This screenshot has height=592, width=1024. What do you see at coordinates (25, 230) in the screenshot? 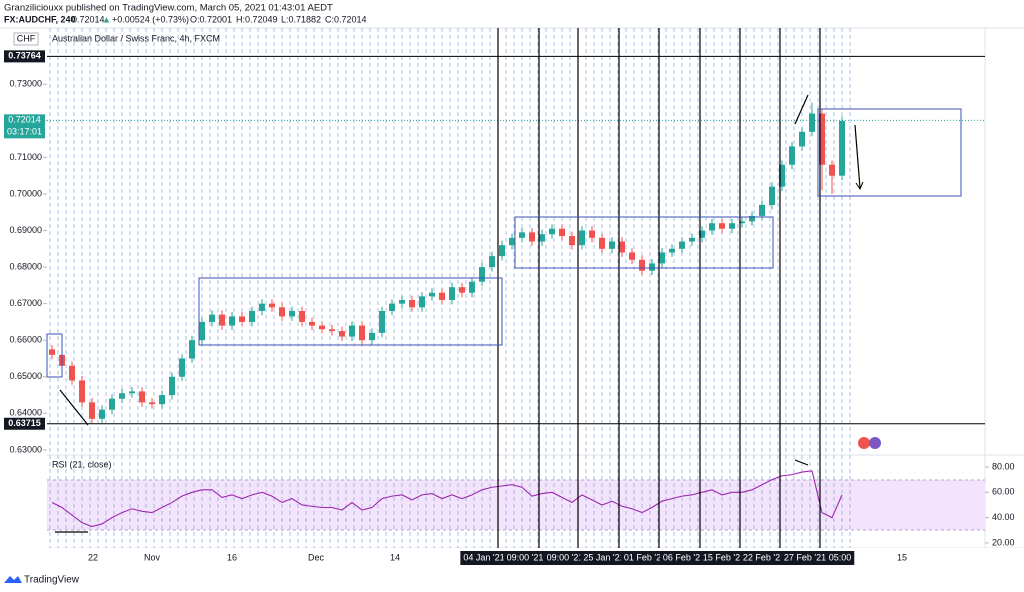
I see `y-tick-label: 0.69000` at bounding box center [25, 230].